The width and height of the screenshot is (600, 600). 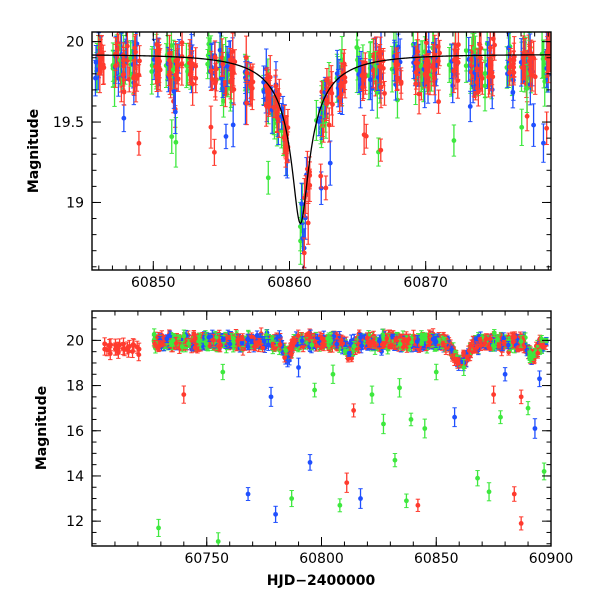 What do you see at coordinates (75, 203) in the screenshot?
I see `top-panel-ytick-label: 19` at bounding box center [75, 203].